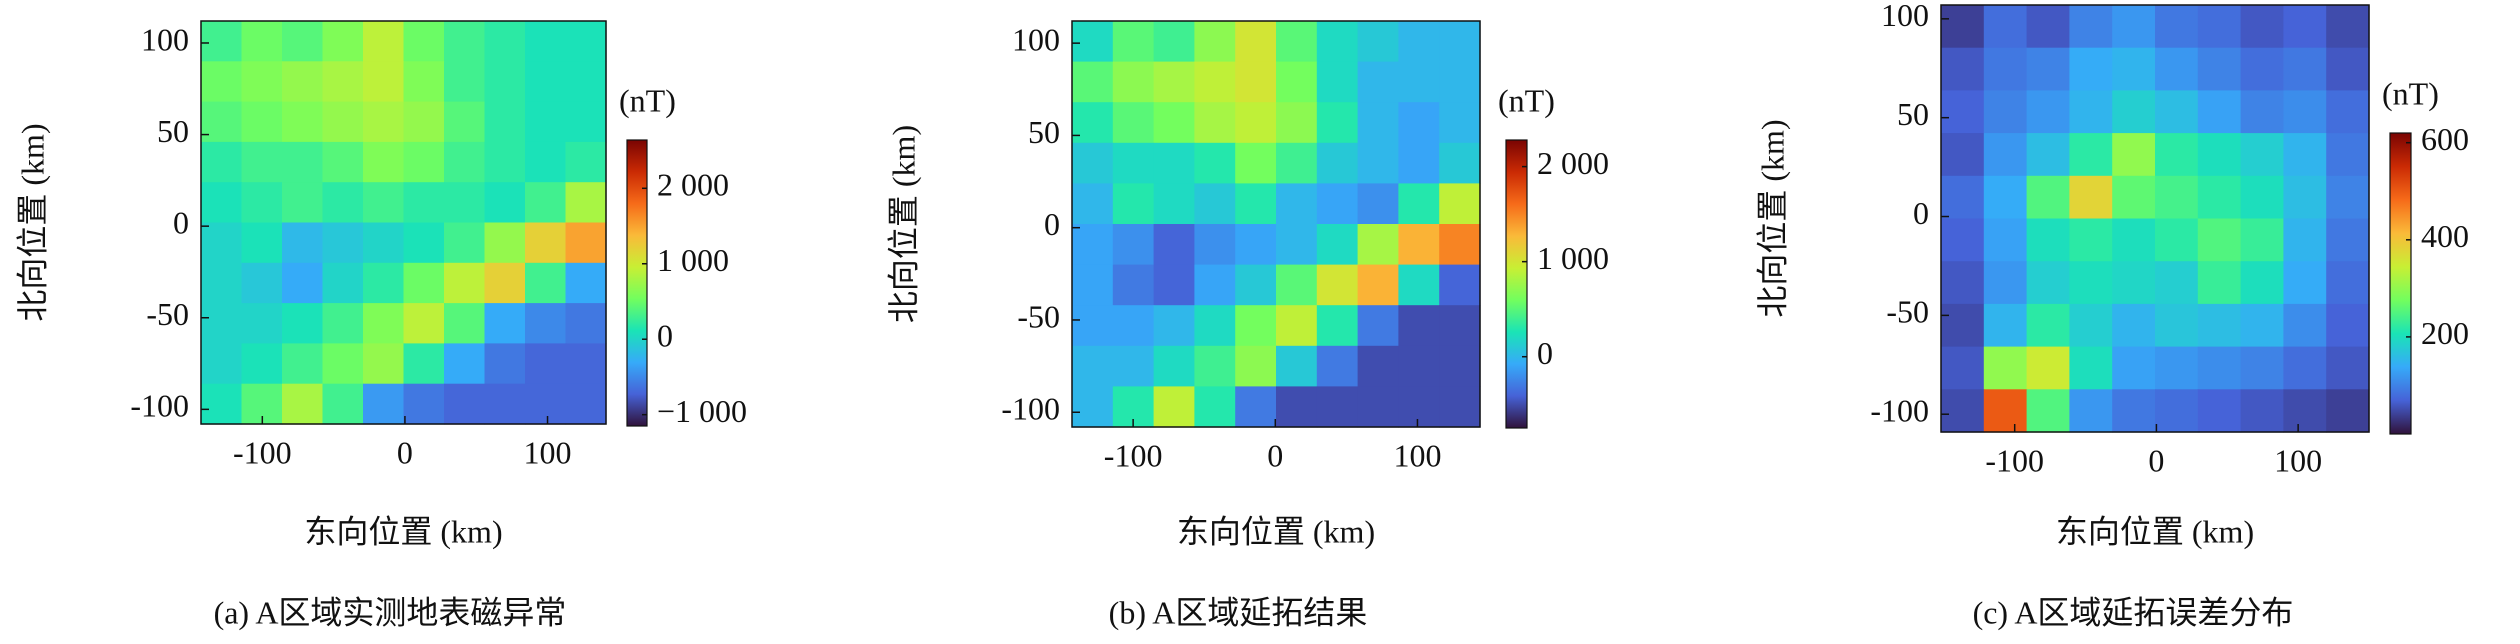  What do you see at coordinates (1573, 163) in the screenshot?
I see `colorbar-tick-label: 2 000` at bounding box center [1573, 163].